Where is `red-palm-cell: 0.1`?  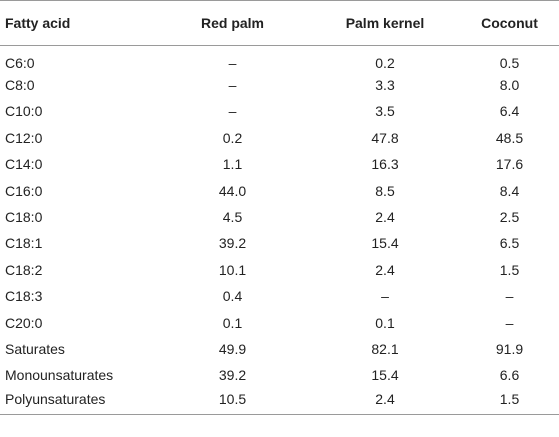
red-palm-cell: 0.1 is located at coordinates (232, 322).